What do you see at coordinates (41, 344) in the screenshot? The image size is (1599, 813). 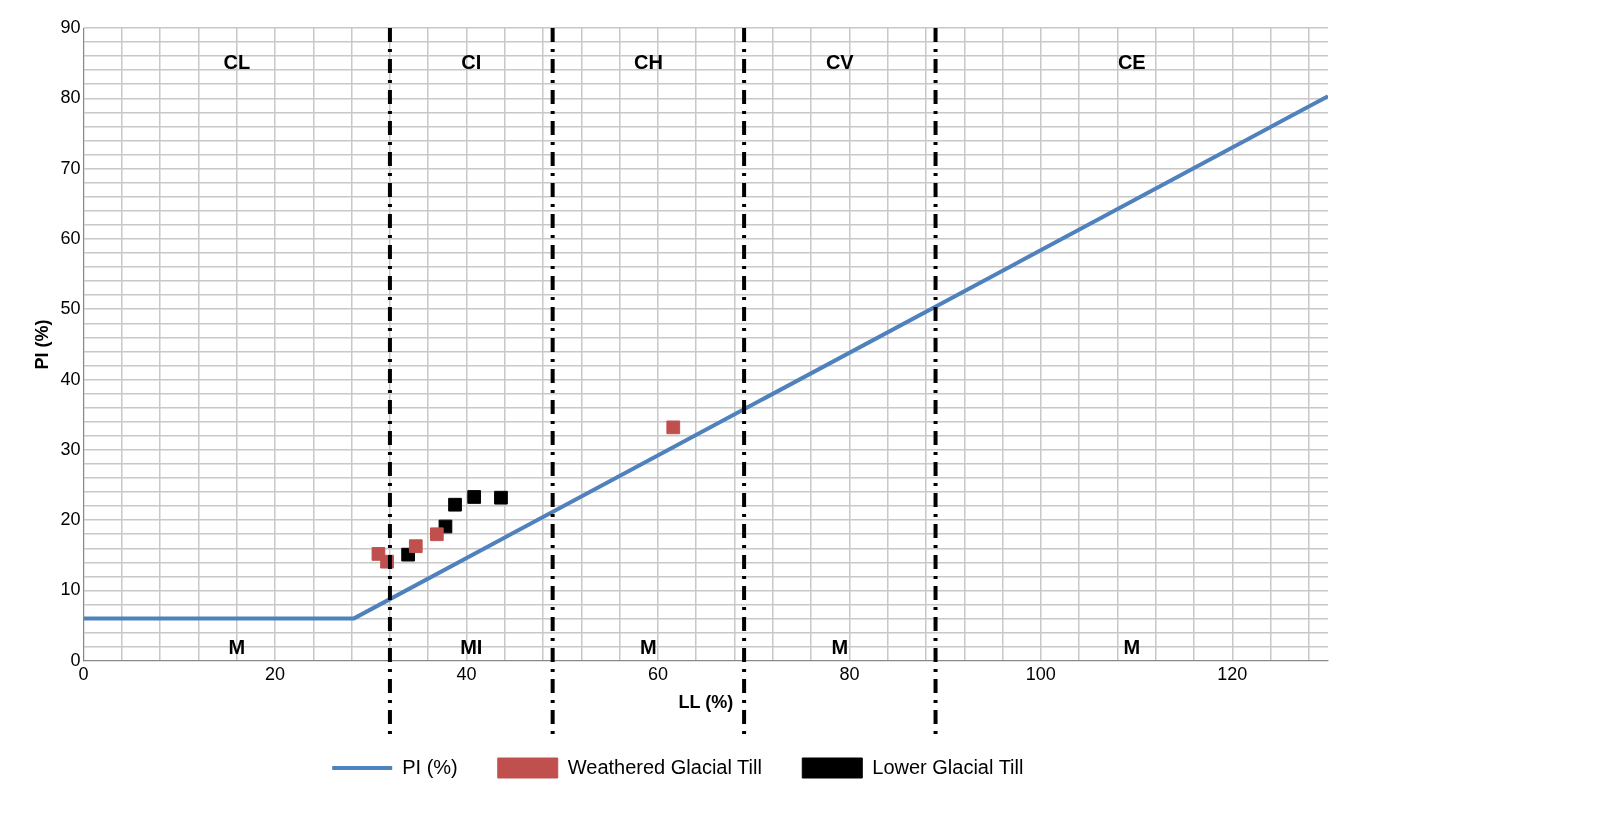 I see `y-axis-title: PI (%)` at bounding box center [41, 344].